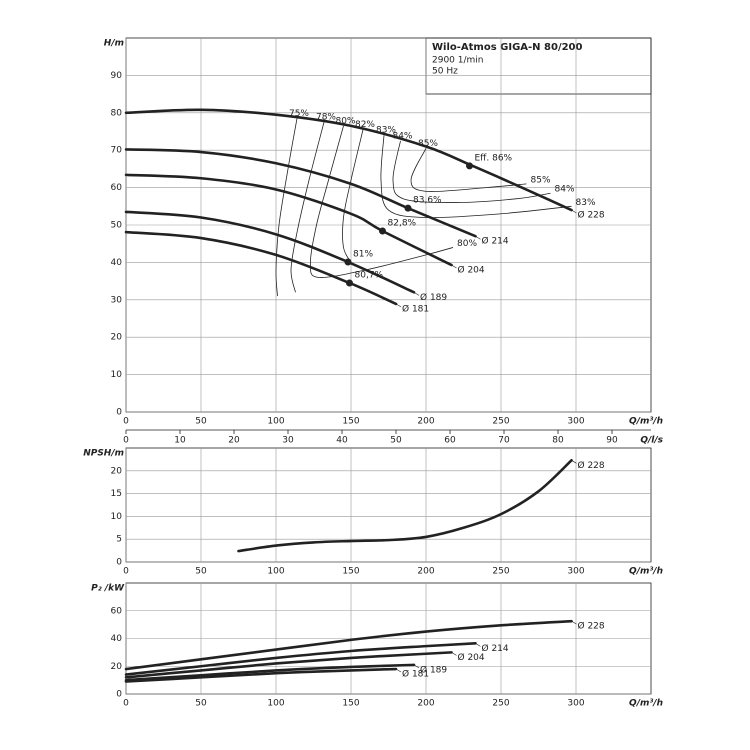  What do you see at coordinates (117, 667) in the screenshot?
I see `y-tick-label: 20` at bounding box center [117, 667].